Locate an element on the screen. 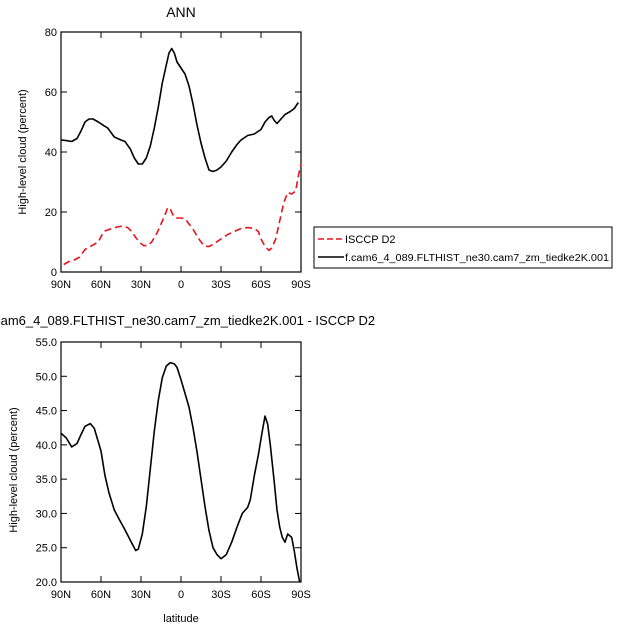  bottom-x-tick-label: 30N is located at coordinates (141, 595).